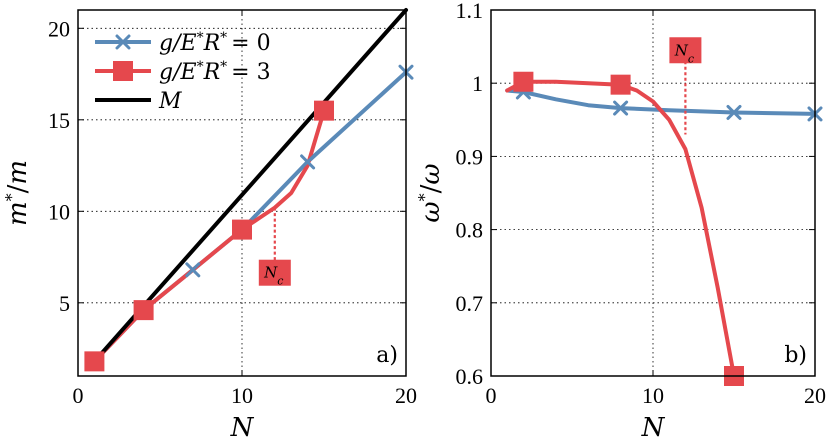  I want to click on panel-label-a: a), so click(387, 355).